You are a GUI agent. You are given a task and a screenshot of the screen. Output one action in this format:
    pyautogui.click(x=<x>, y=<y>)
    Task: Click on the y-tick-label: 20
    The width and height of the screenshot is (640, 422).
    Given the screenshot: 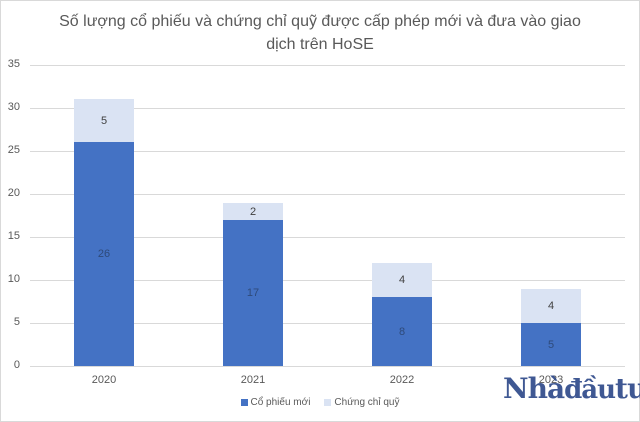 What is the action you would take?
    pyautogui.click(x=13, y=193)
    